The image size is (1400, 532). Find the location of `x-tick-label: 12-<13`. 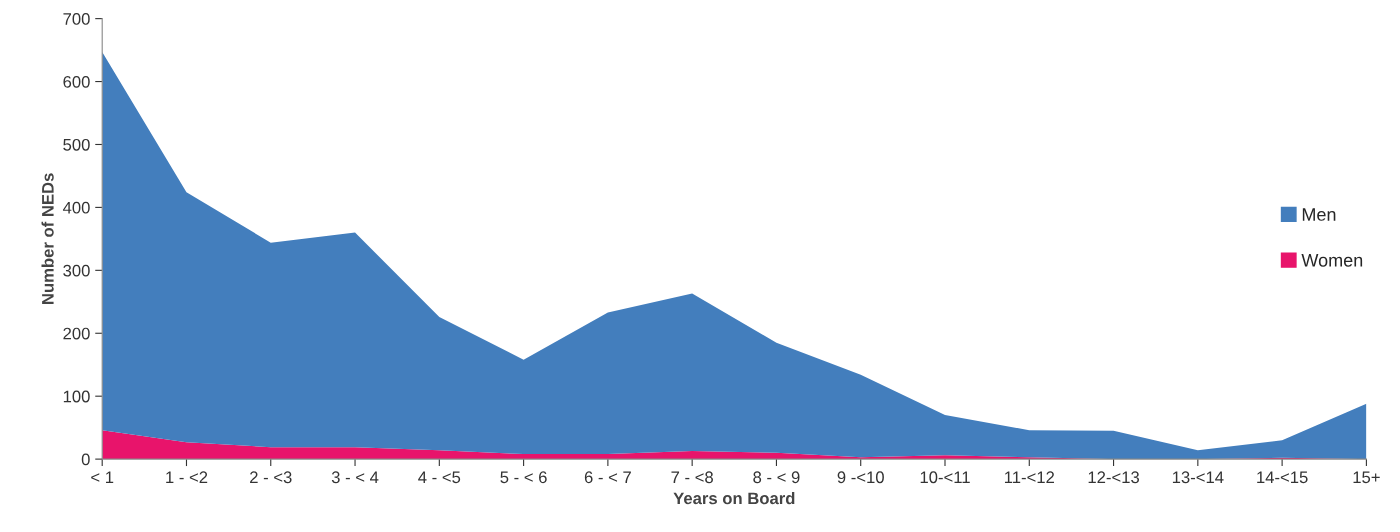

x-tick-label: 12-<13 is located at coordinates (1114, 477).